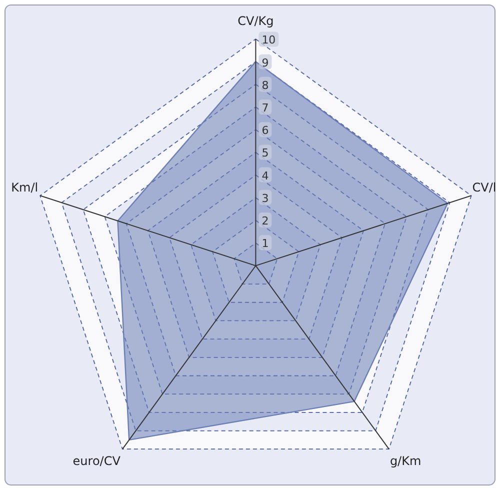  Describe the element at coordinates (265, 63) in the screenshot. I see `y-tick-label: 9` at that location.